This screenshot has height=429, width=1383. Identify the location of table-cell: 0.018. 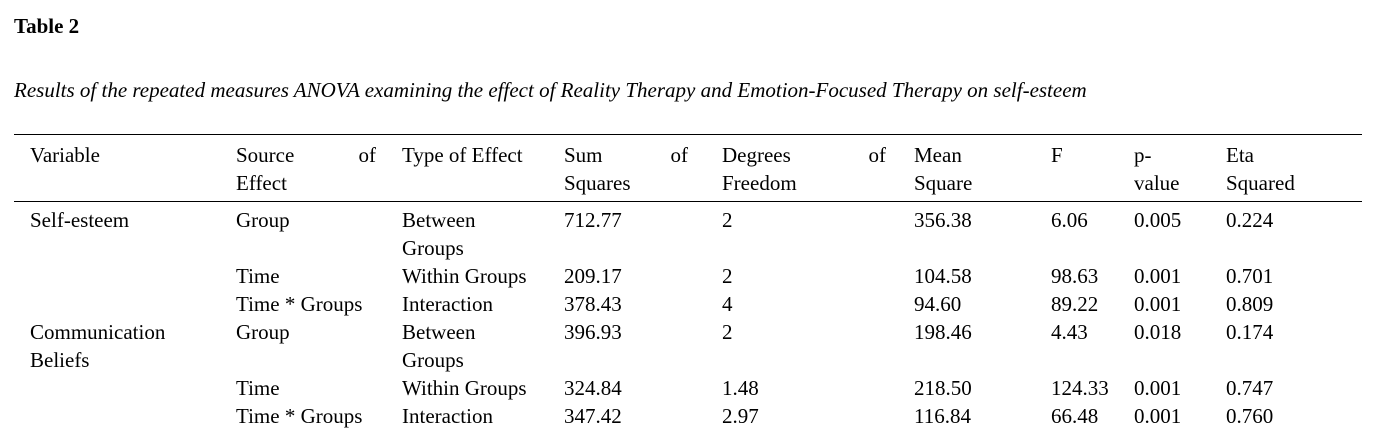
(1158, 332).